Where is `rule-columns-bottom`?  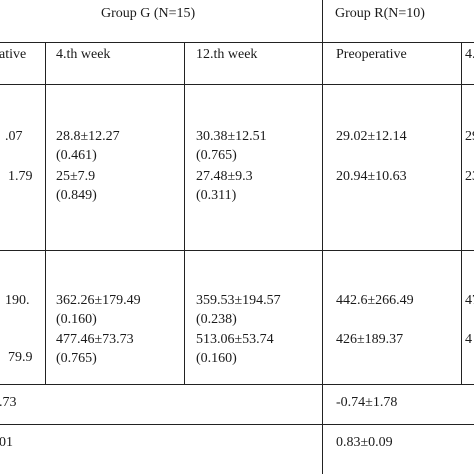
rule-columns-bottom is located at coordinates (237, 84).